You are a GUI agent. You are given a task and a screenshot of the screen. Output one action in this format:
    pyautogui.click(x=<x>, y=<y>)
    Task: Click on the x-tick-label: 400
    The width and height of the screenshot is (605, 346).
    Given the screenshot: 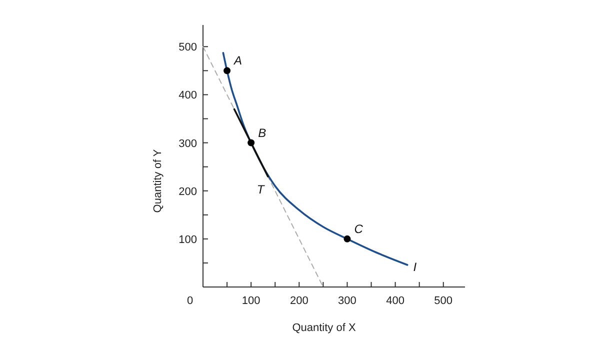 What is the action you would take?
    pyautogui.click(x=395, y=301)
    